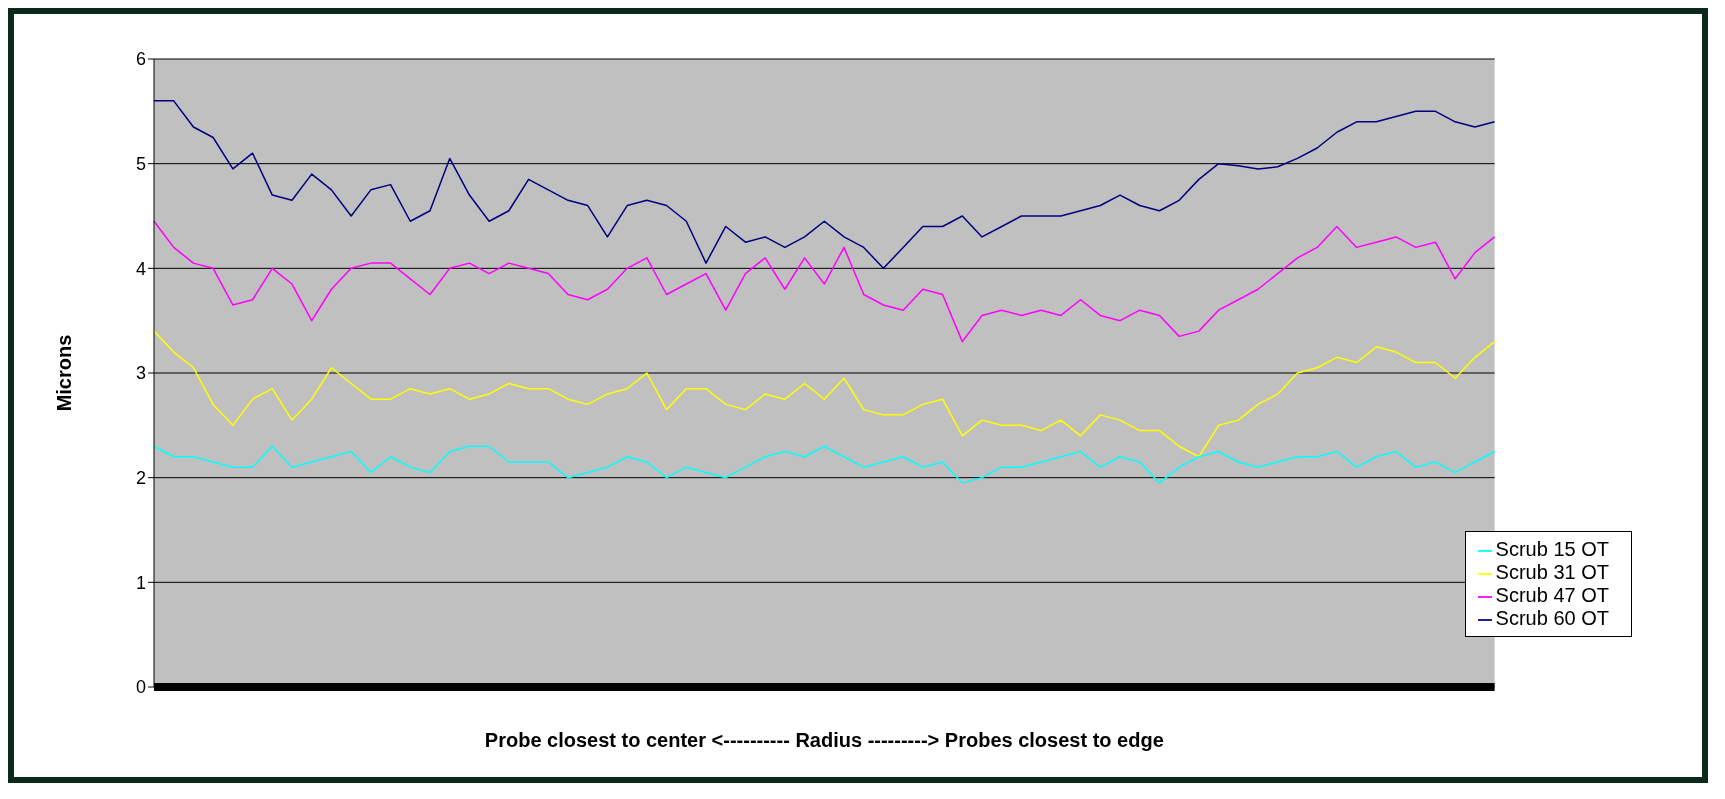  What do you see at coordinates (824, 740) in the screenshot?
I see `x-axis-title: Probe closest to center <---------- Radius ---------> Probes closest to edge` at bounding box center [824, 740].